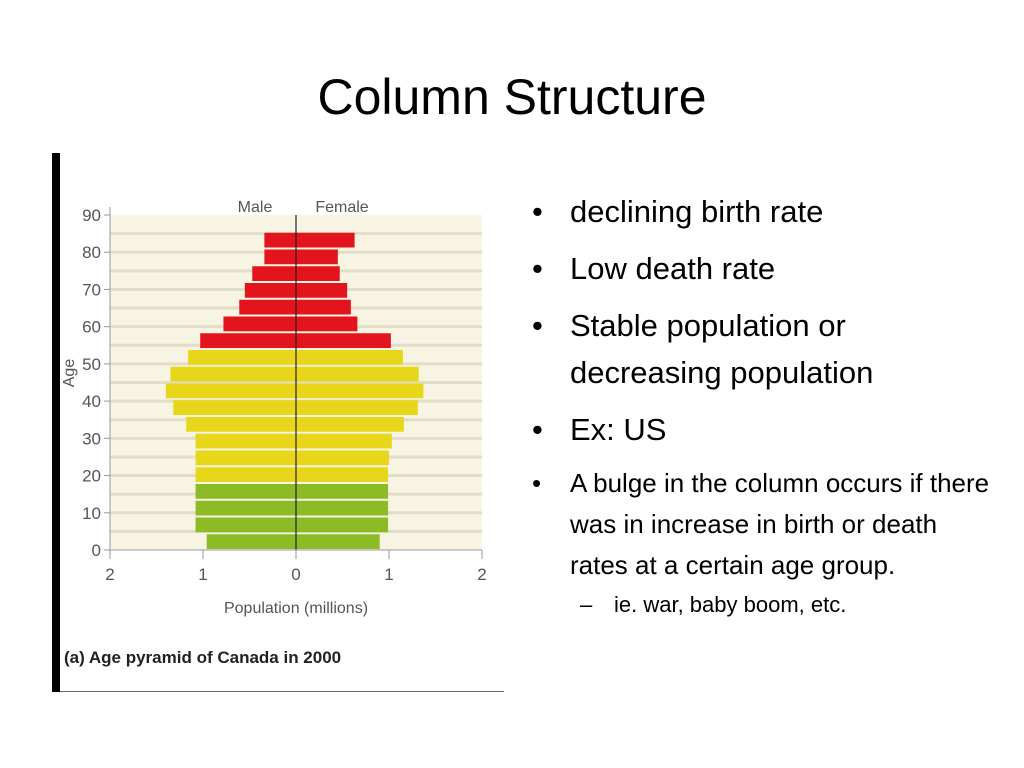 The image size is (1024, 768). Describe the element at coordinates (202, 657) in the screenshot. I see `chart-caption: (a) Age pyramid of Canada in 2000` at that location.